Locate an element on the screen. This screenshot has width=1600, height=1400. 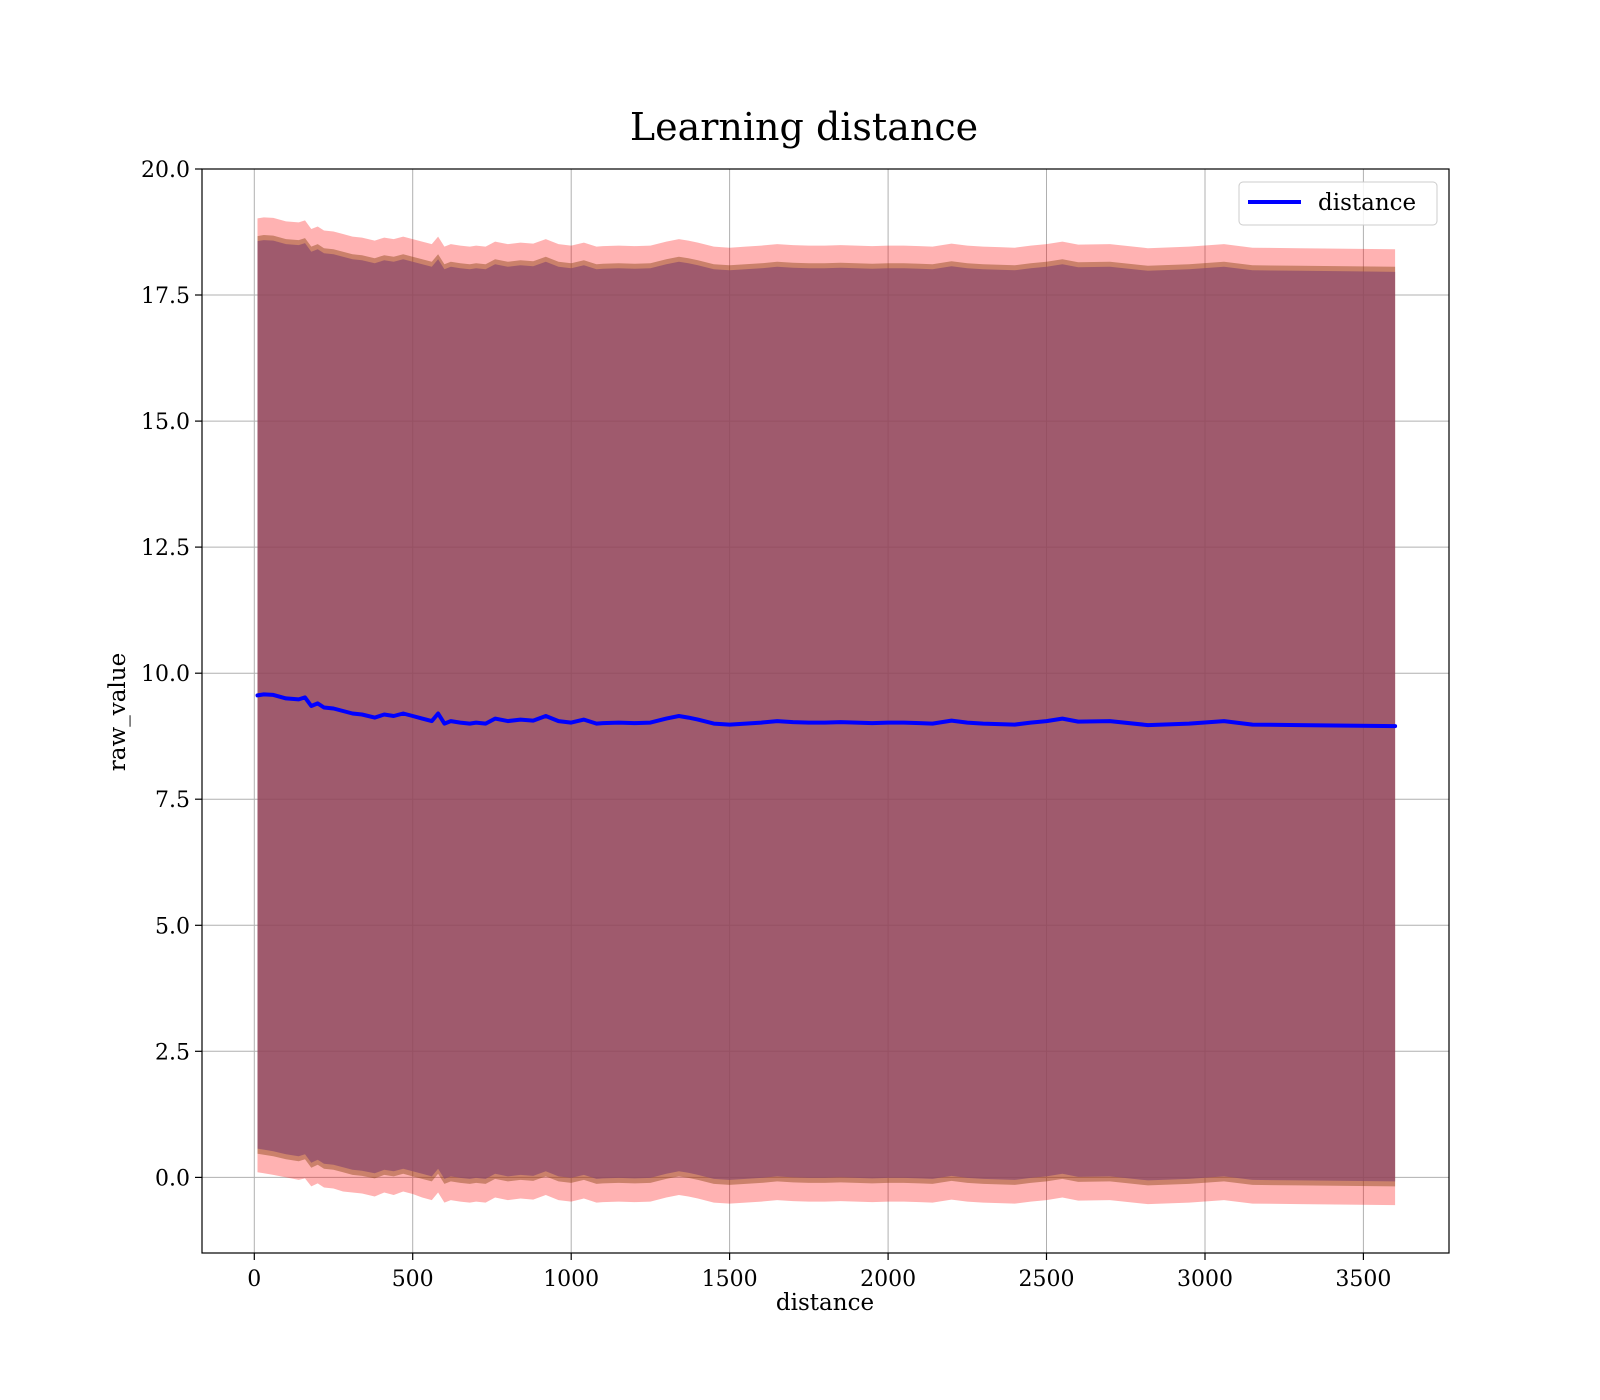
legend: distance is located at coordinates (1338, 203).